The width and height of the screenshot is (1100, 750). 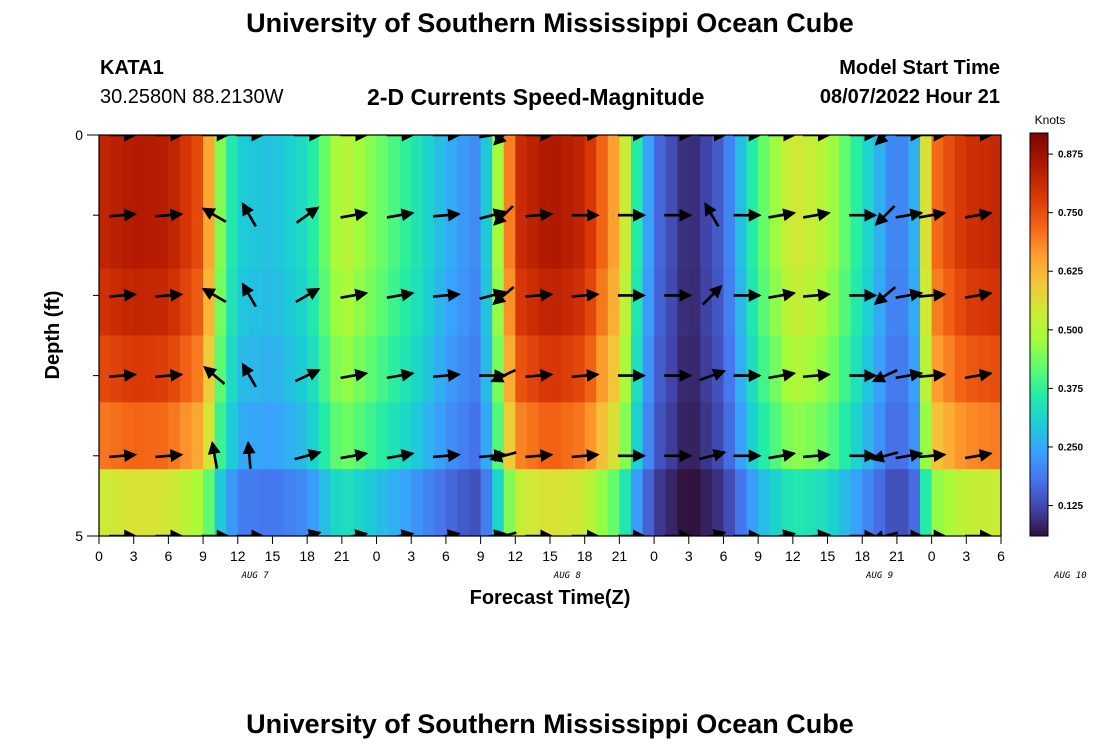 I want to click on x-tick-label: 21, so click(x=897, y=556).